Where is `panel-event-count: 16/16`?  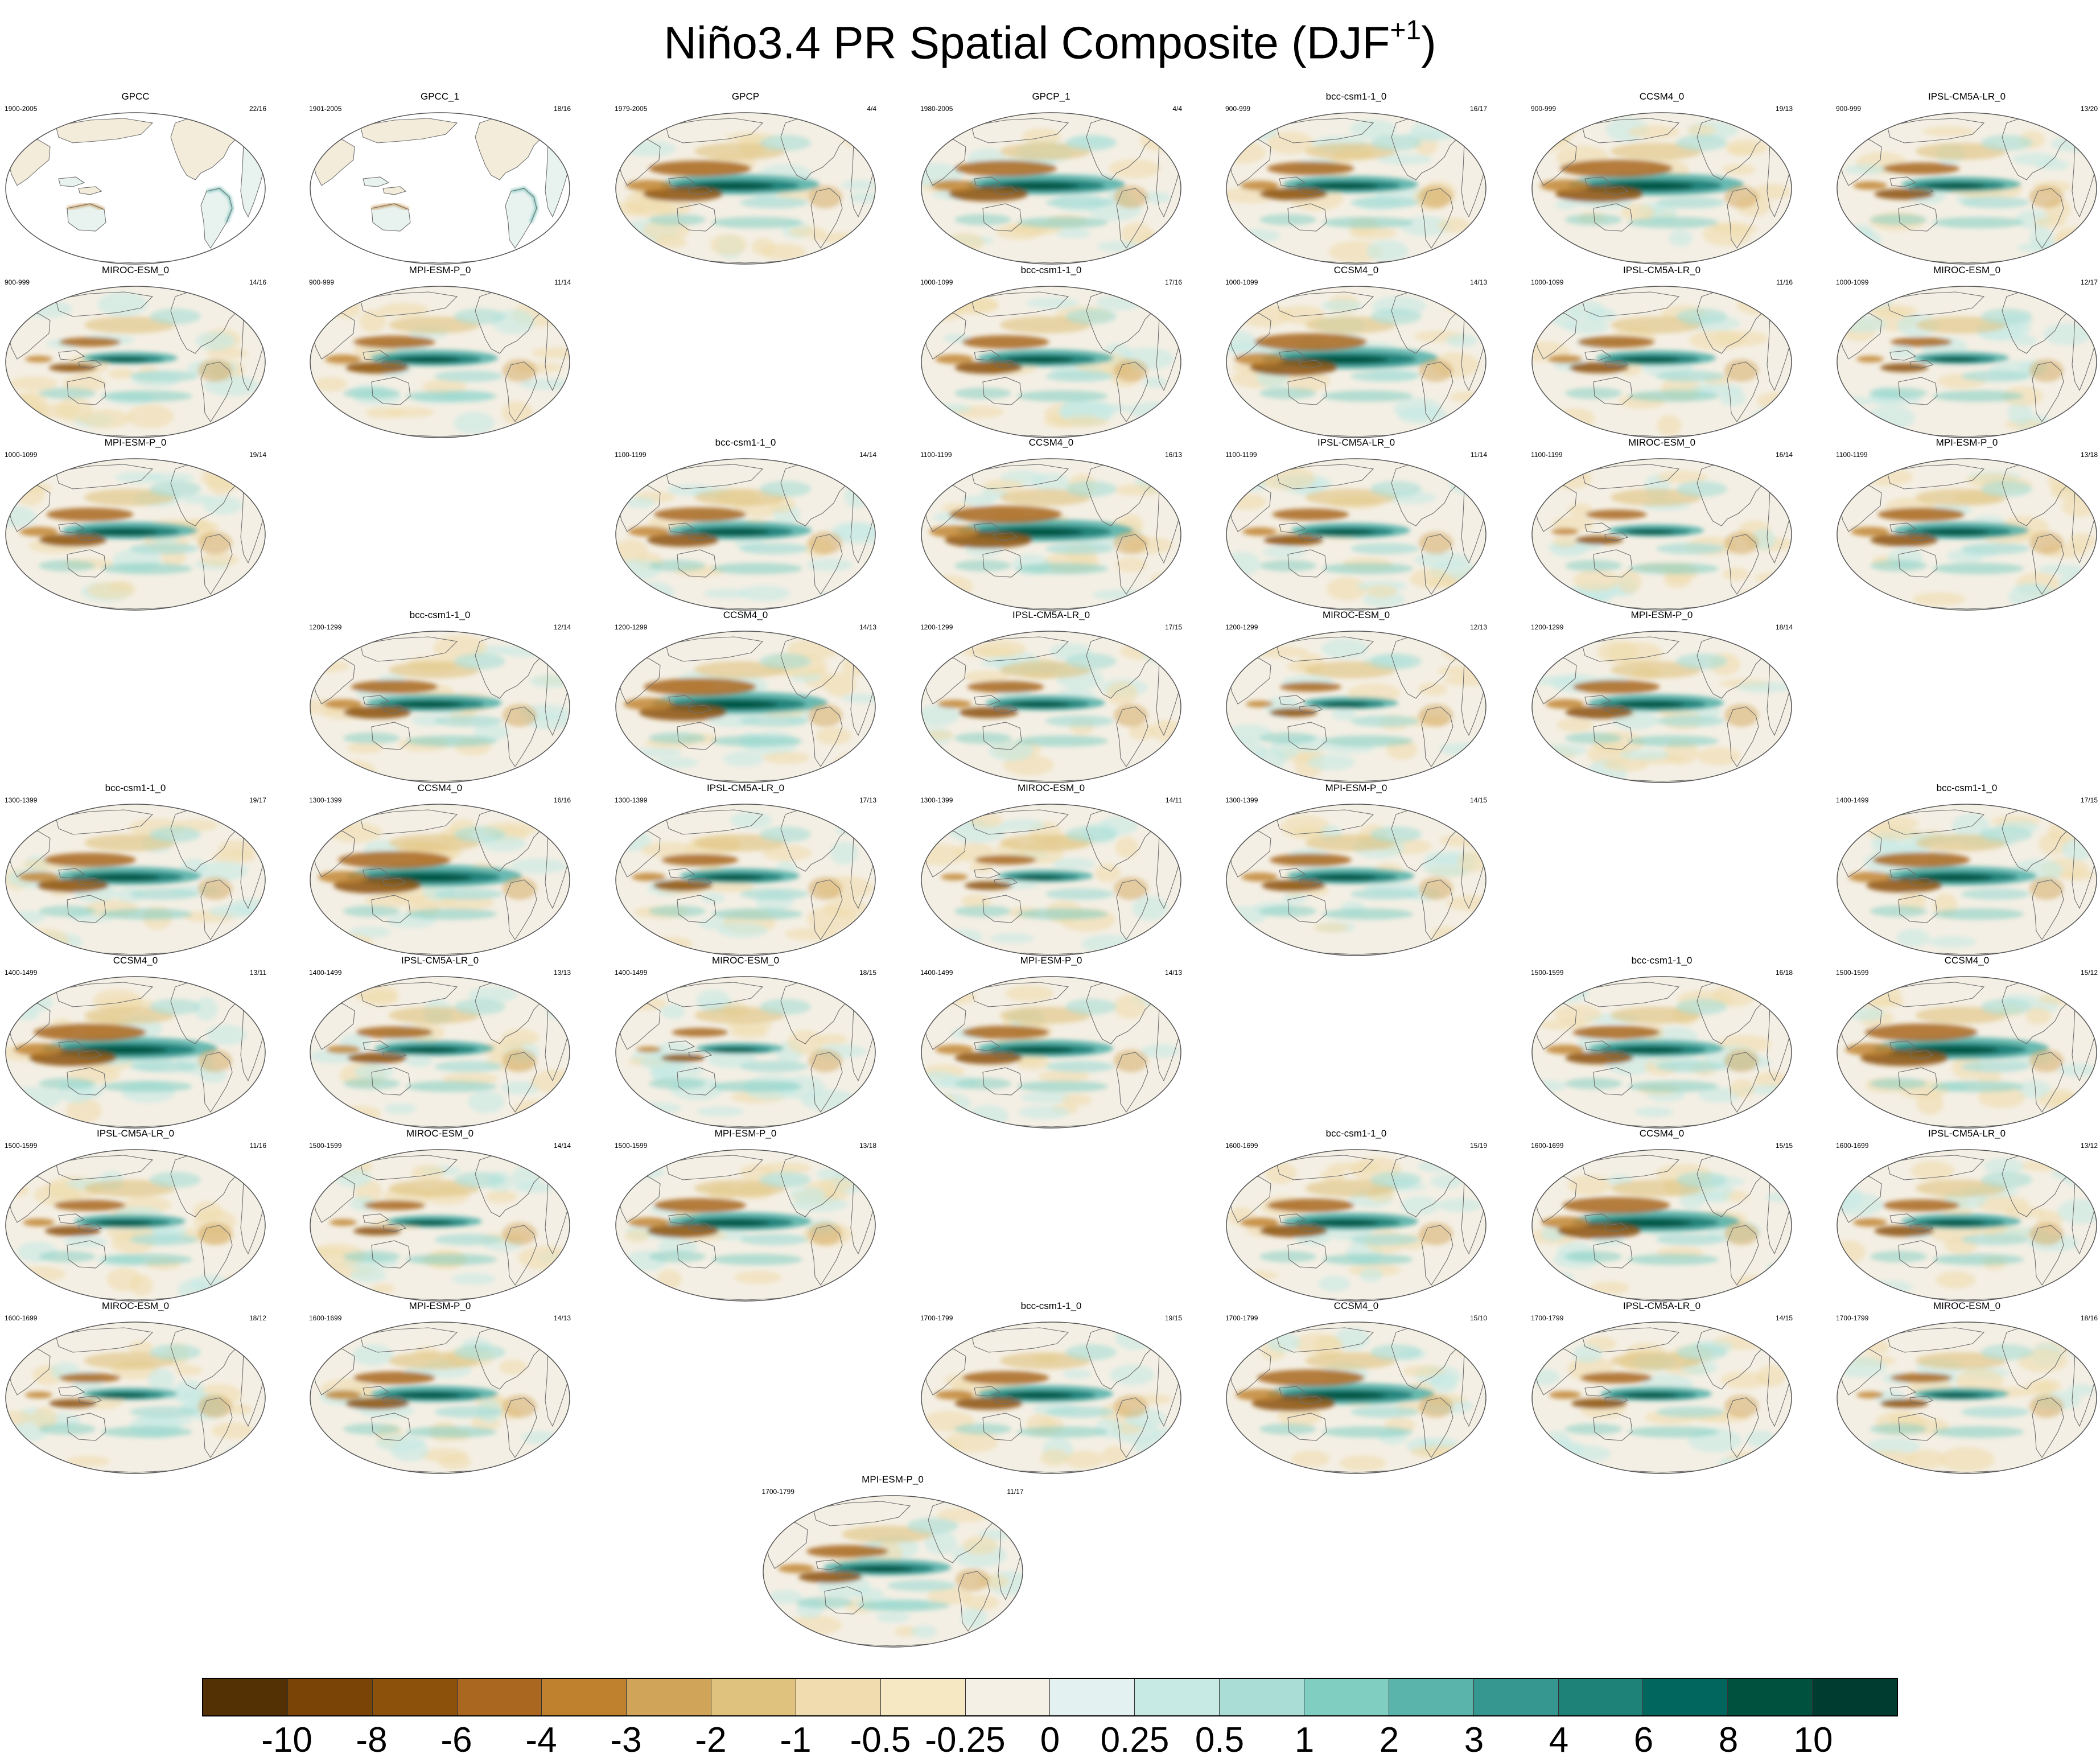
panel-event-count: 16/16 is located at coordinates (562, 800).